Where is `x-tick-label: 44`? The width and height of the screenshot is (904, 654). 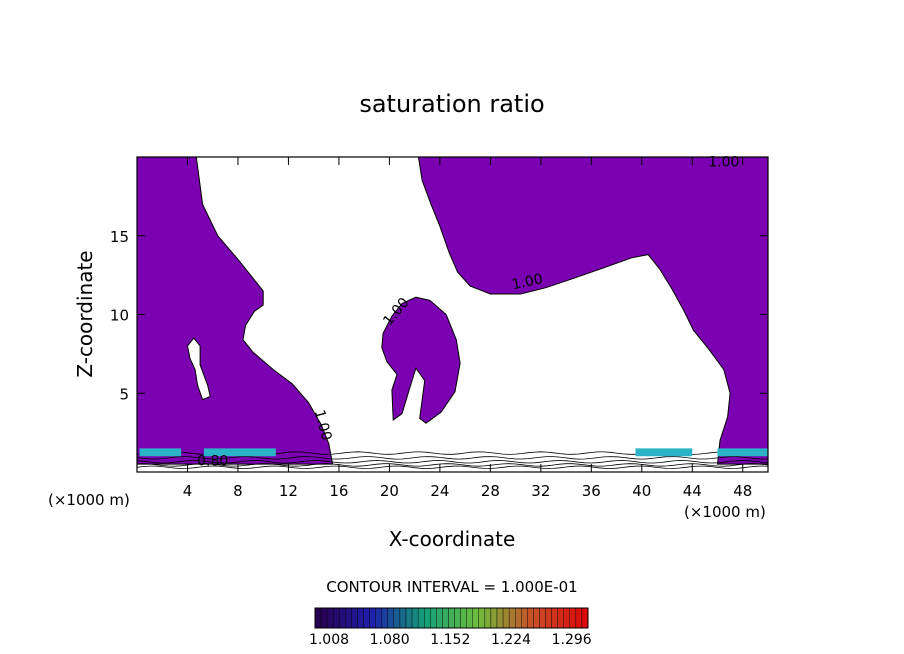
x-tick-label: 44 is located at coordinates (692, 491).